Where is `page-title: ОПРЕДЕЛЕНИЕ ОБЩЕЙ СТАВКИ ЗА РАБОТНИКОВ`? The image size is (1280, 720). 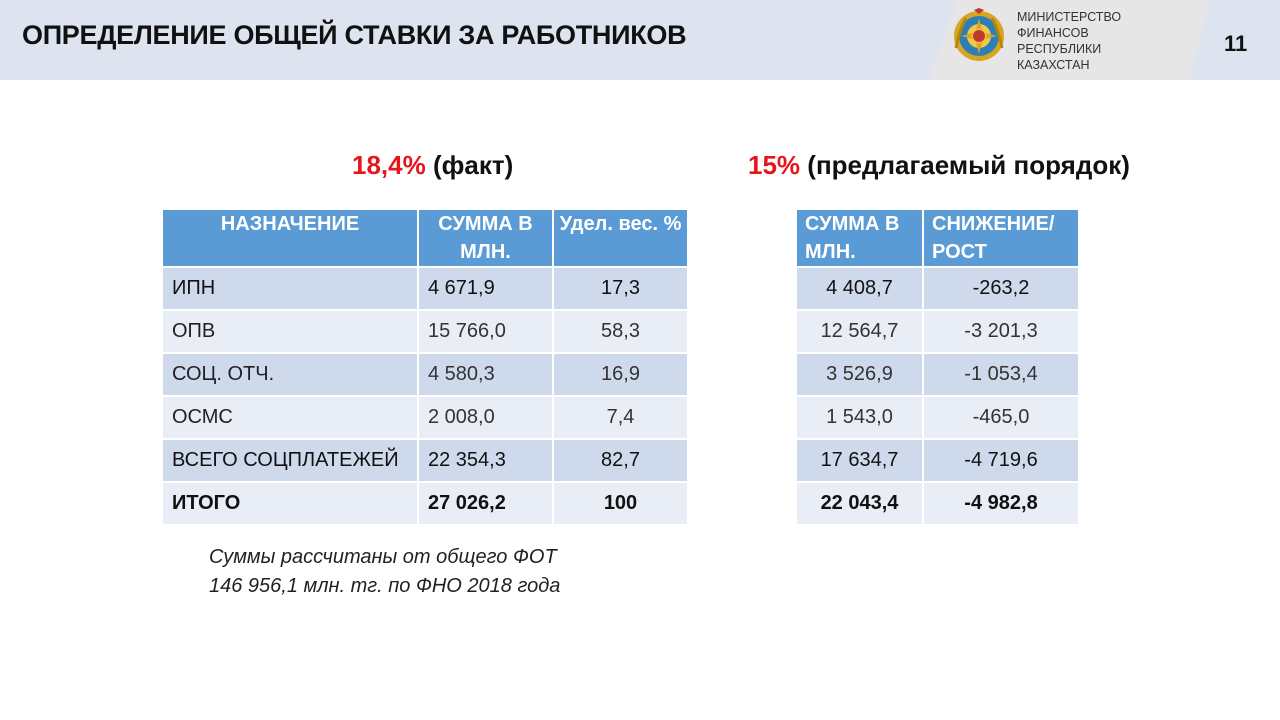
page-title: ОПРЕДЕЛЕНИЕ ОБЩЕЙ СТАВКИ ЗА РАБОТНИКОВ is located at coordinates (354, 35).